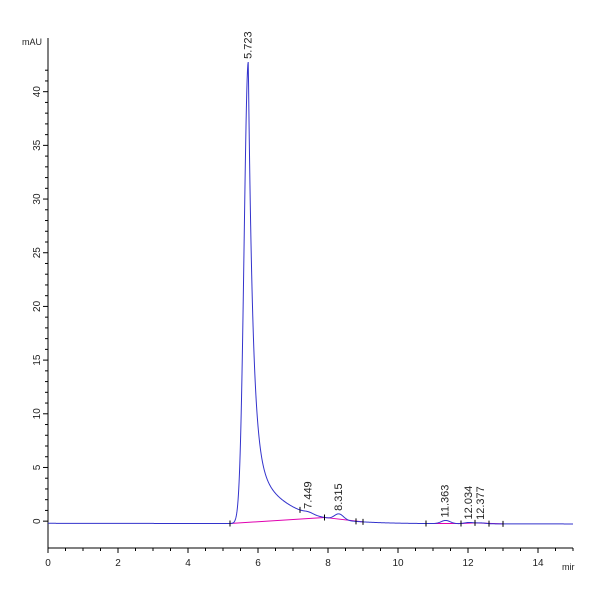  Describe the element at coordinates (37, 521) in the screenshot. I see `y-tick-label: 0` at that location.